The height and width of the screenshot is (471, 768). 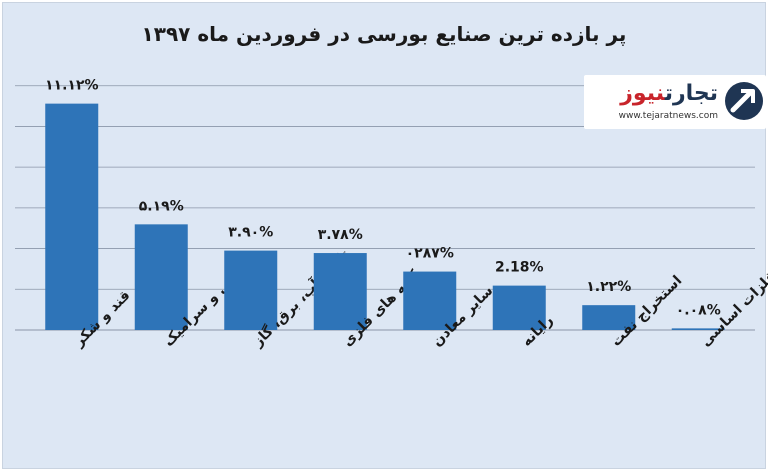 What do you see at coordinates (250, 233) in the screenshot?
I see `data-label-3: ۳.۹۰%` at bounding box center [250, 233].